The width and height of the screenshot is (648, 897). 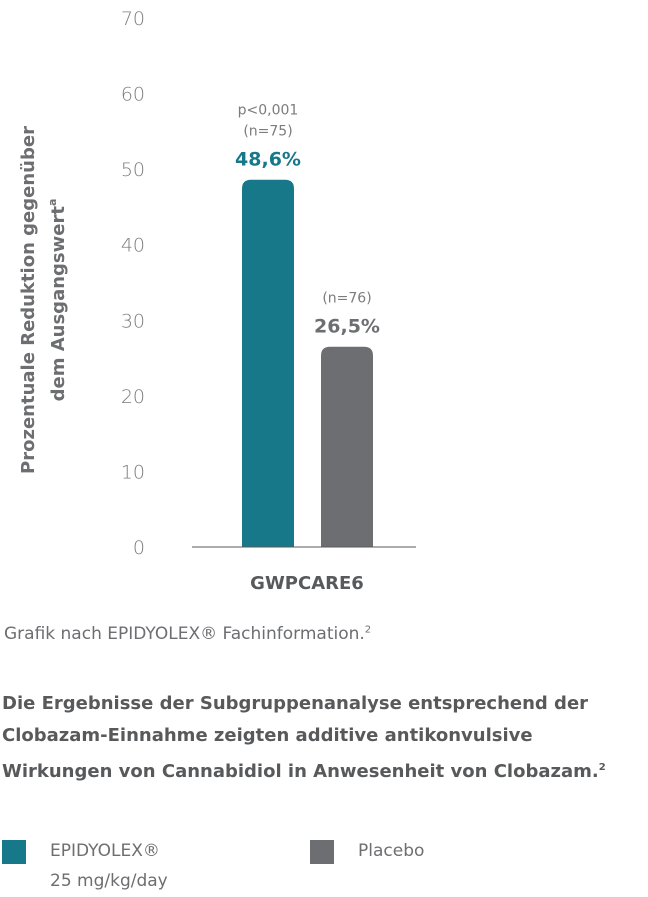 I want to click on y-axis-ticks: 0 10 20 30 40 50 60 70, so click(x=133, y=283).